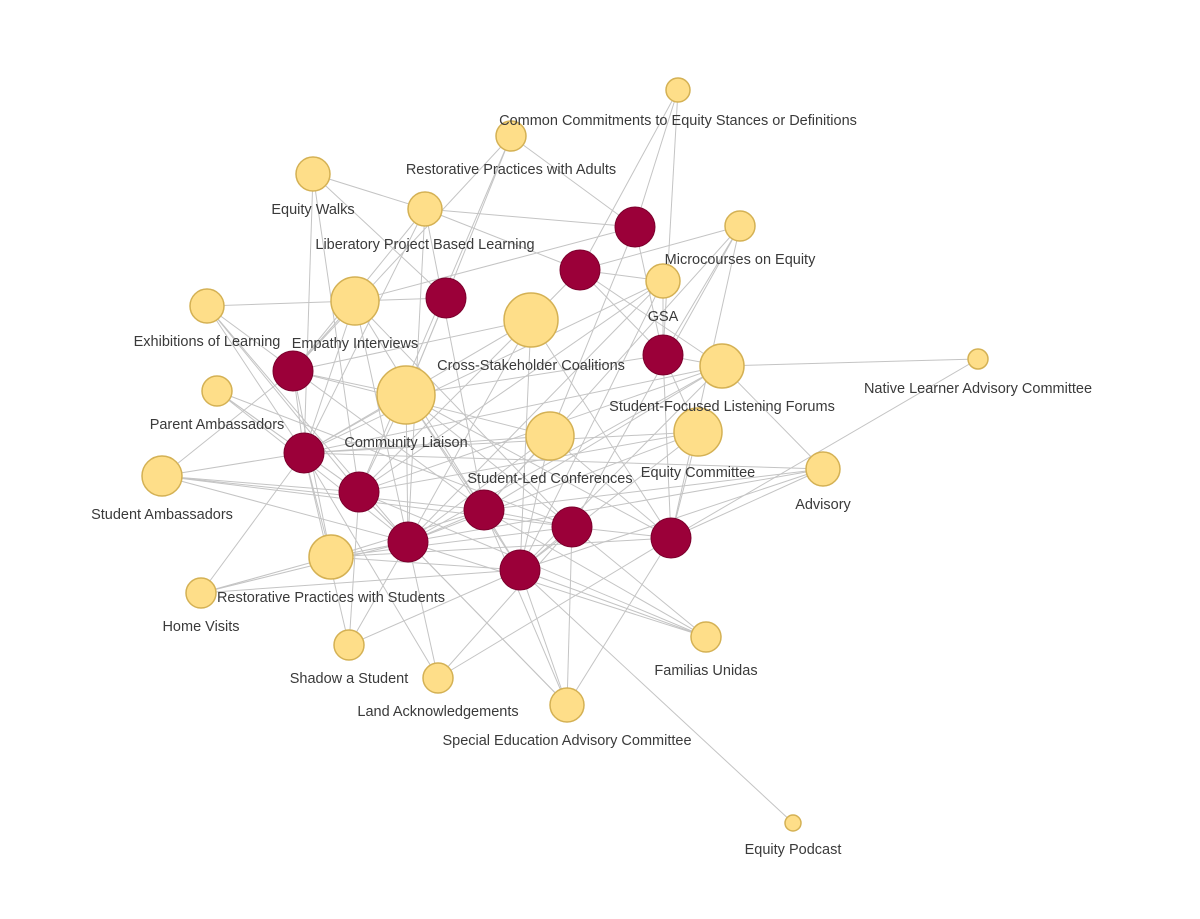  Describe the element at coordinates (207, 306) in the screenshot. I see `practice-node-eol` at that location.